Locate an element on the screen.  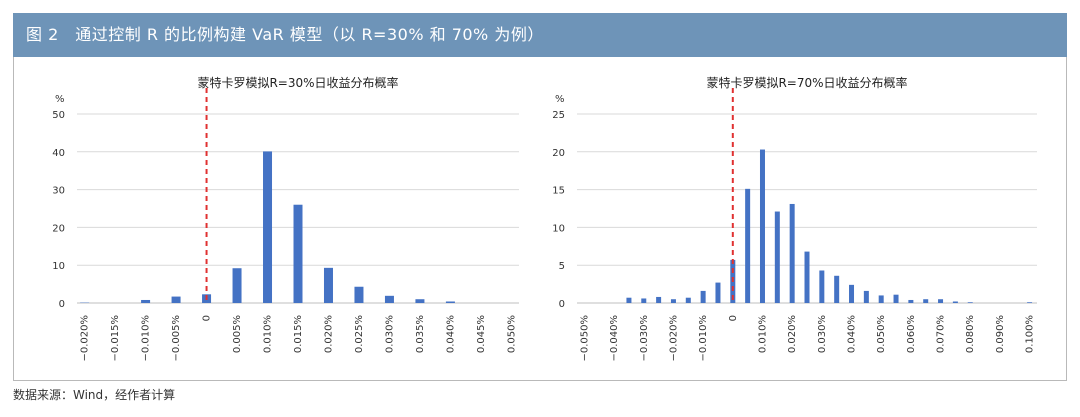
y-tick-label: 50 is located at coordinates (58, 115).